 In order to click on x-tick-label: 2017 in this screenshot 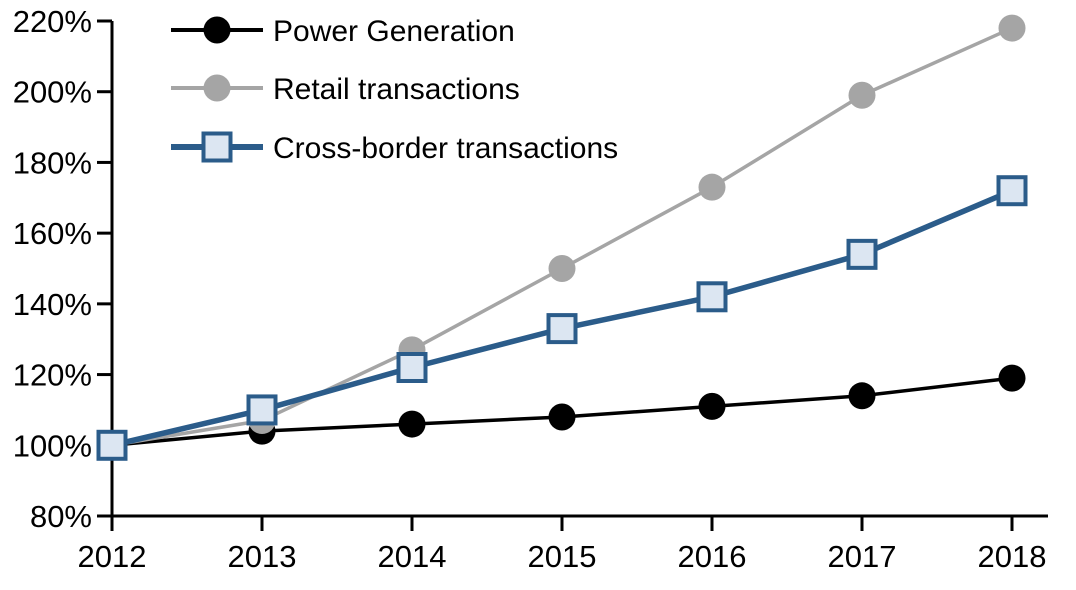, I will do `click(862, 556)`.